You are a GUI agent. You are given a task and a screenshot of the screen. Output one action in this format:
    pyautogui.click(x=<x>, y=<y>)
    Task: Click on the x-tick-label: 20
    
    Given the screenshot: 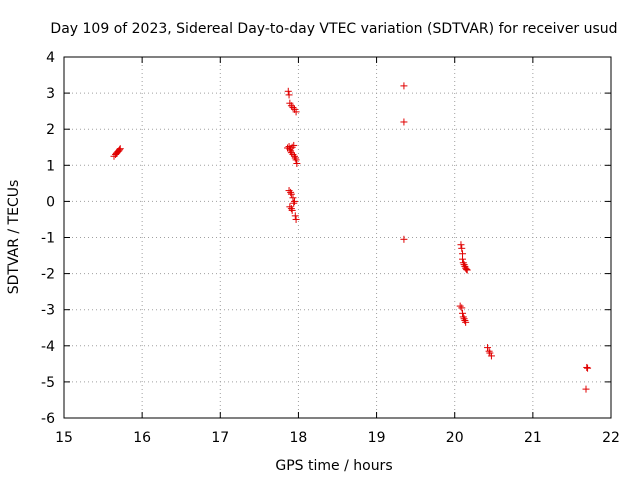 What is the action you would take?
    pyautogui.click(x=455, y=438)
    